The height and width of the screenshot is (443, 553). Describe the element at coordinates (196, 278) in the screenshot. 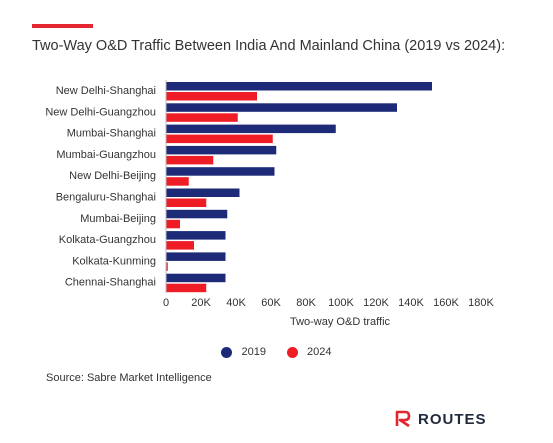

I see `bar-2019-chennai-shanghai` at that location.